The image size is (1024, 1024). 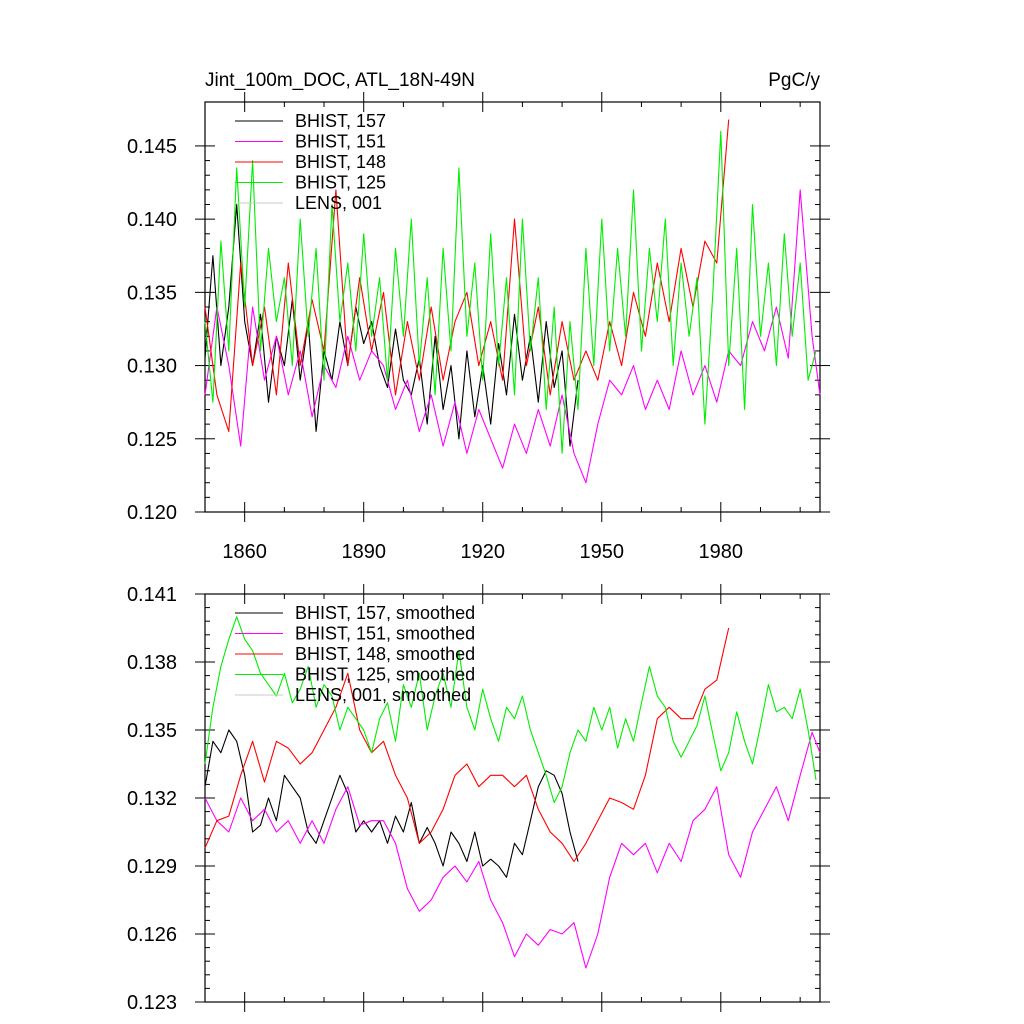 I want to click on legend-label: LENS, 001, smoothed, so click(x=383, y=695).